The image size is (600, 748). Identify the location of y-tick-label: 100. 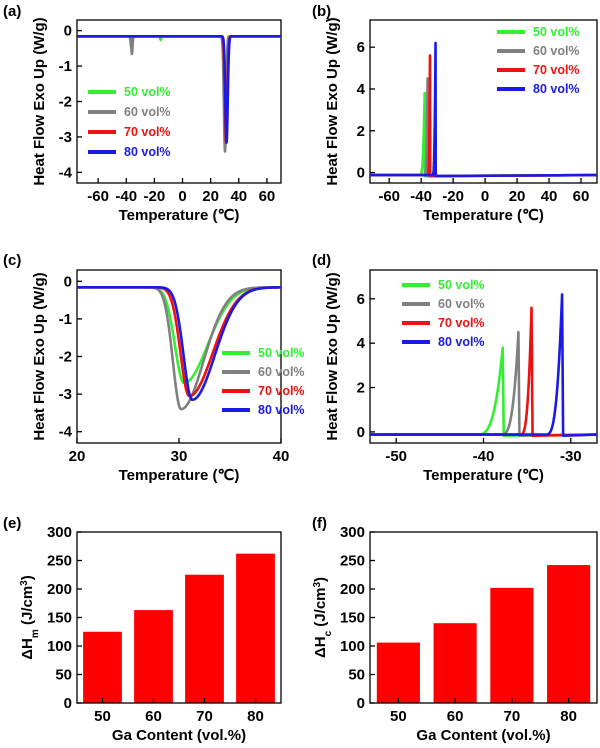
(352, 646).